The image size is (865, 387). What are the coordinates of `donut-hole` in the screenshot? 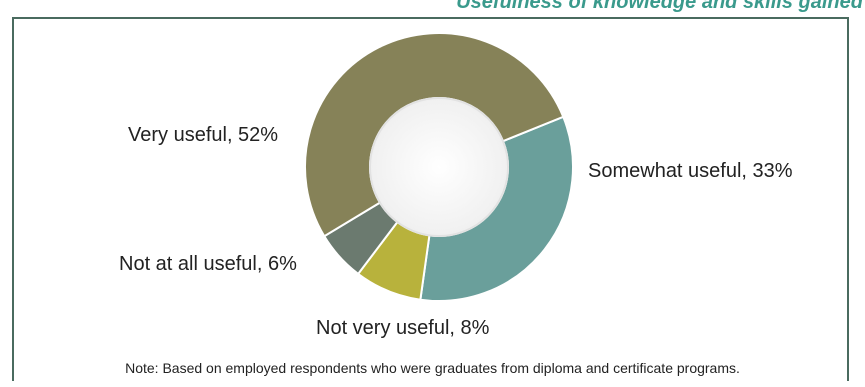 It's located at (439, 167).